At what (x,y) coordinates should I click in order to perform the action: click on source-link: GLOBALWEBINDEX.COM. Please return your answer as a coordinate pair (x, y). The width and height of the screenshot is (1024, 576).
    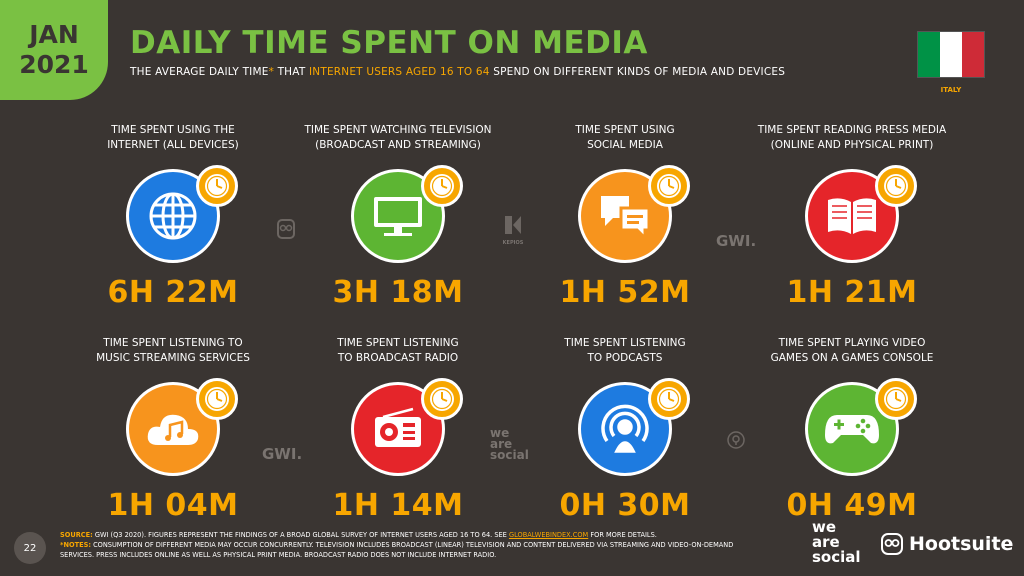
    Looking at the image, I should click on (548, 535).